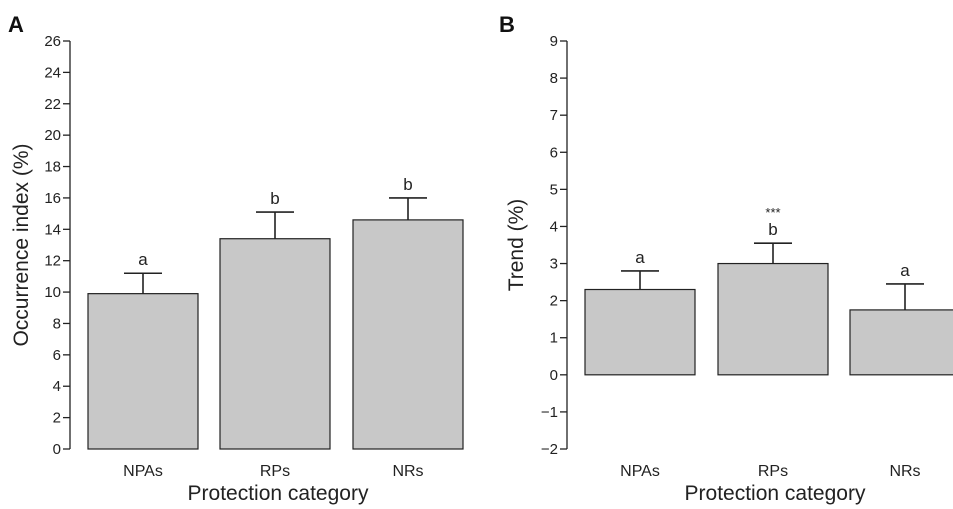  I want to click on panel-b-sig-letter-rps: b, so click(772, 229).